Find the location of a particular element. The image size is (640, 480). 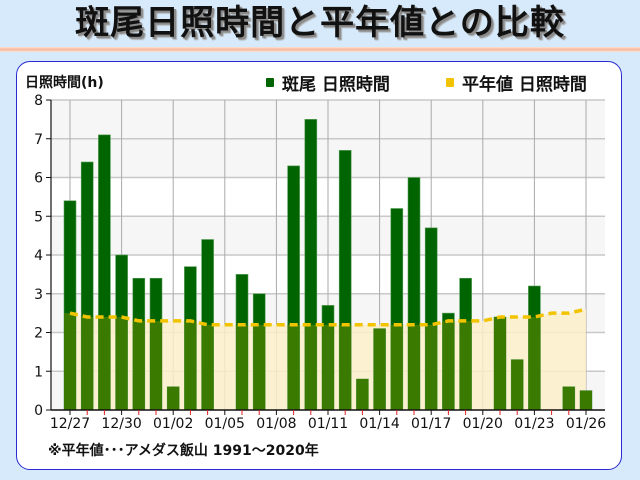

x-tick-label: 01/11 is located at coordinates (328, 424).